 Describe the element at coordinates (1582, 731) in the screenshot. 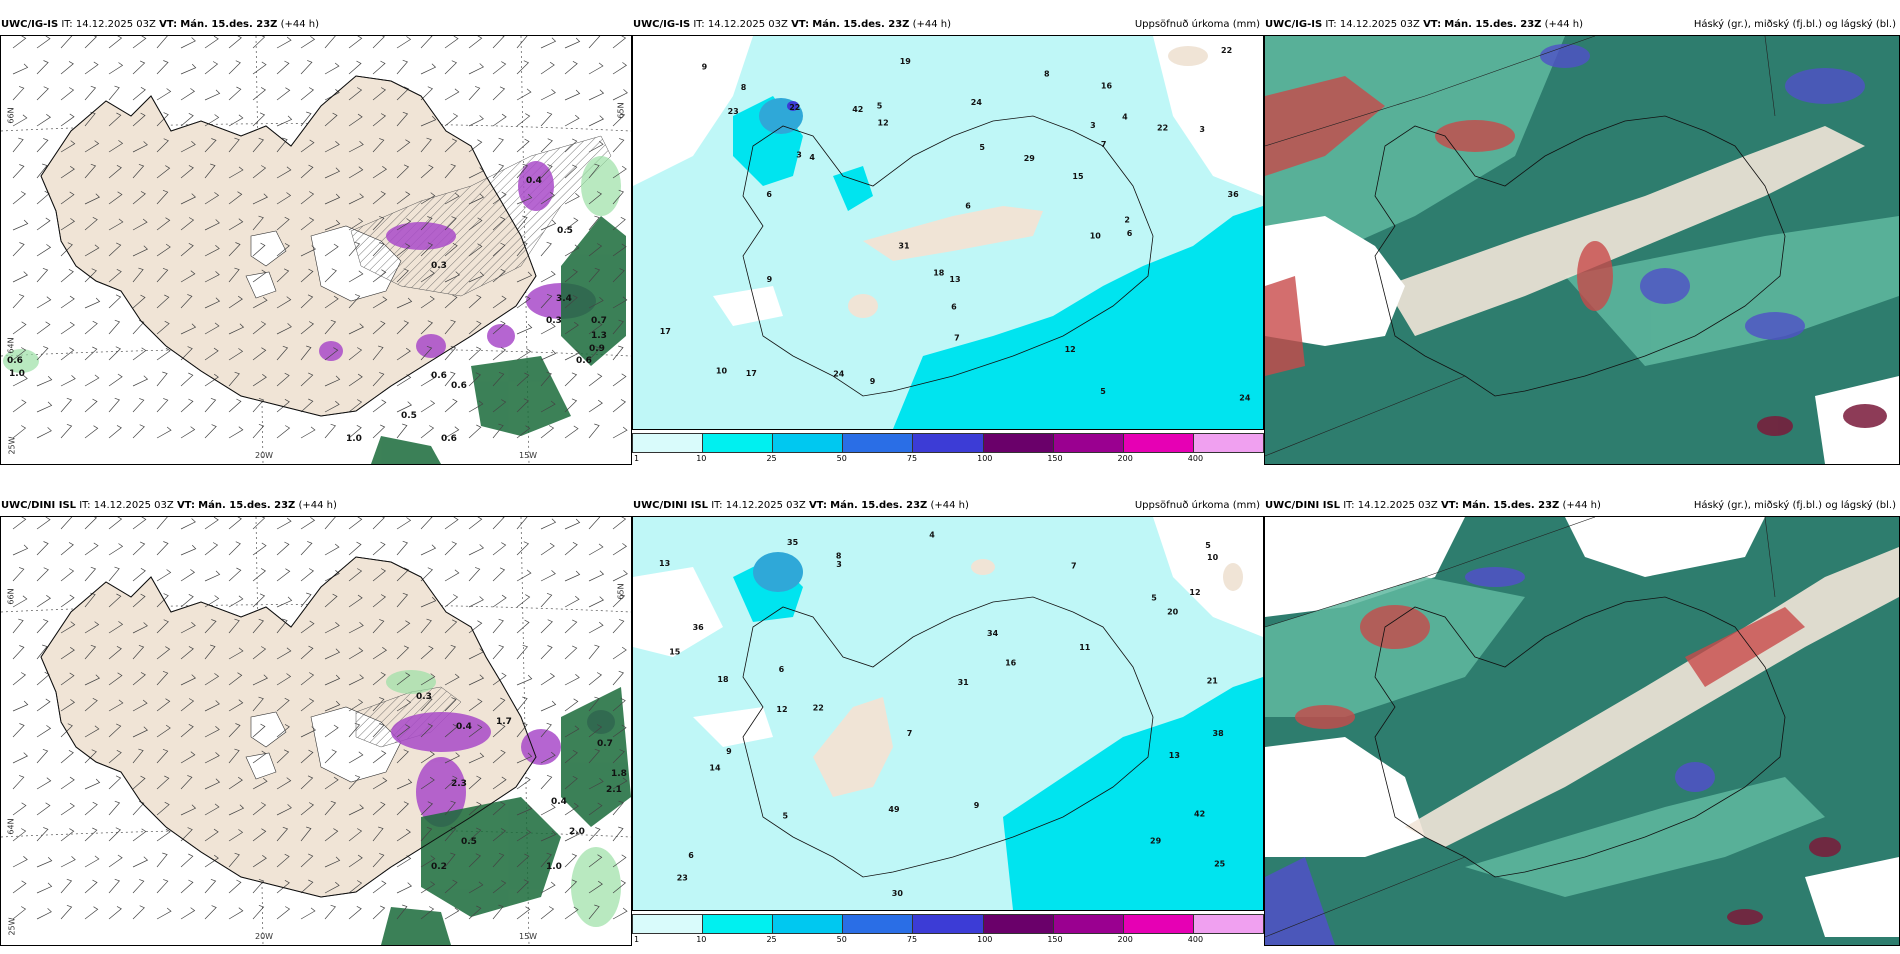

I see `cloud-map-svg` at that location.